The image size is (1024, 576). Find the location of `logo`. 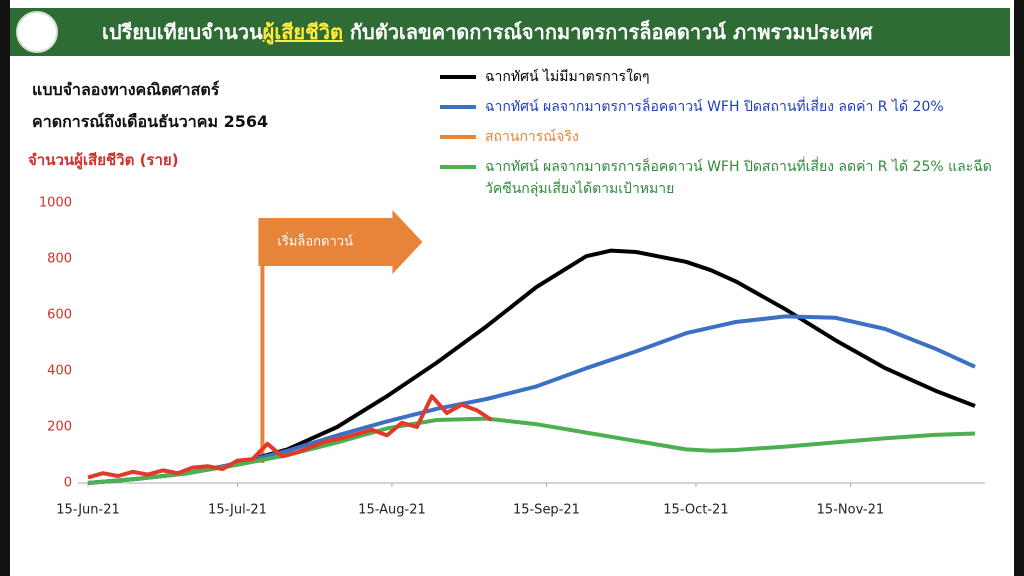

logo is located at coordinates (37, 32).